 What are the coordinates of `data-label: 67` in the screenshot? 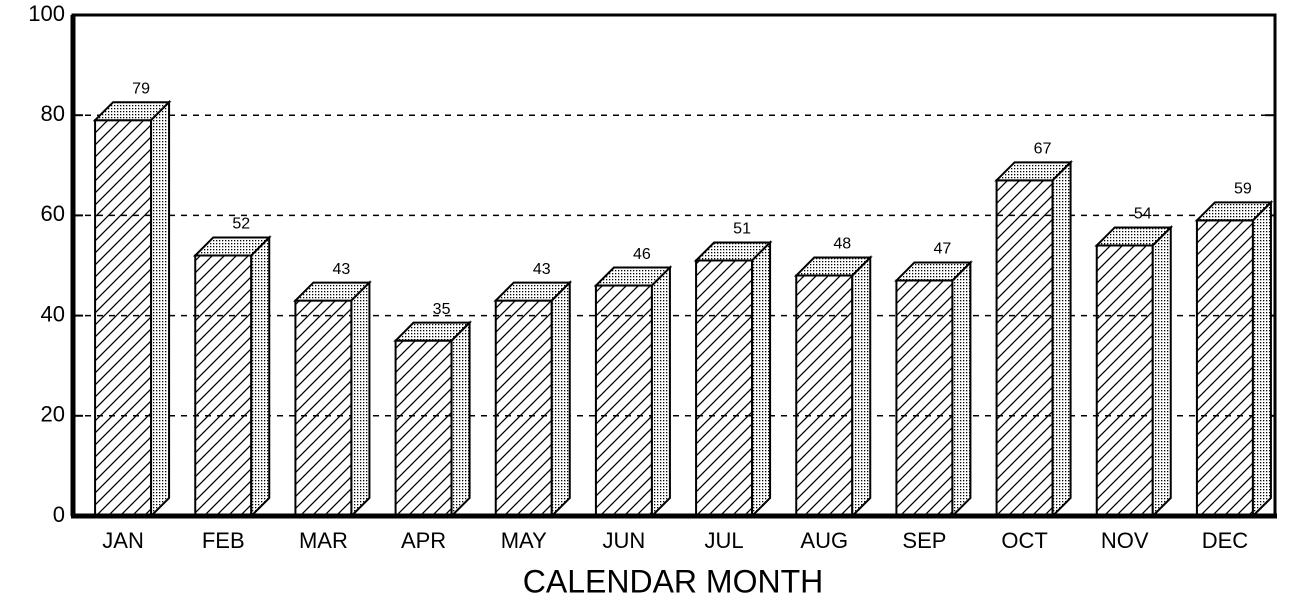 It's located at (1043, 149).